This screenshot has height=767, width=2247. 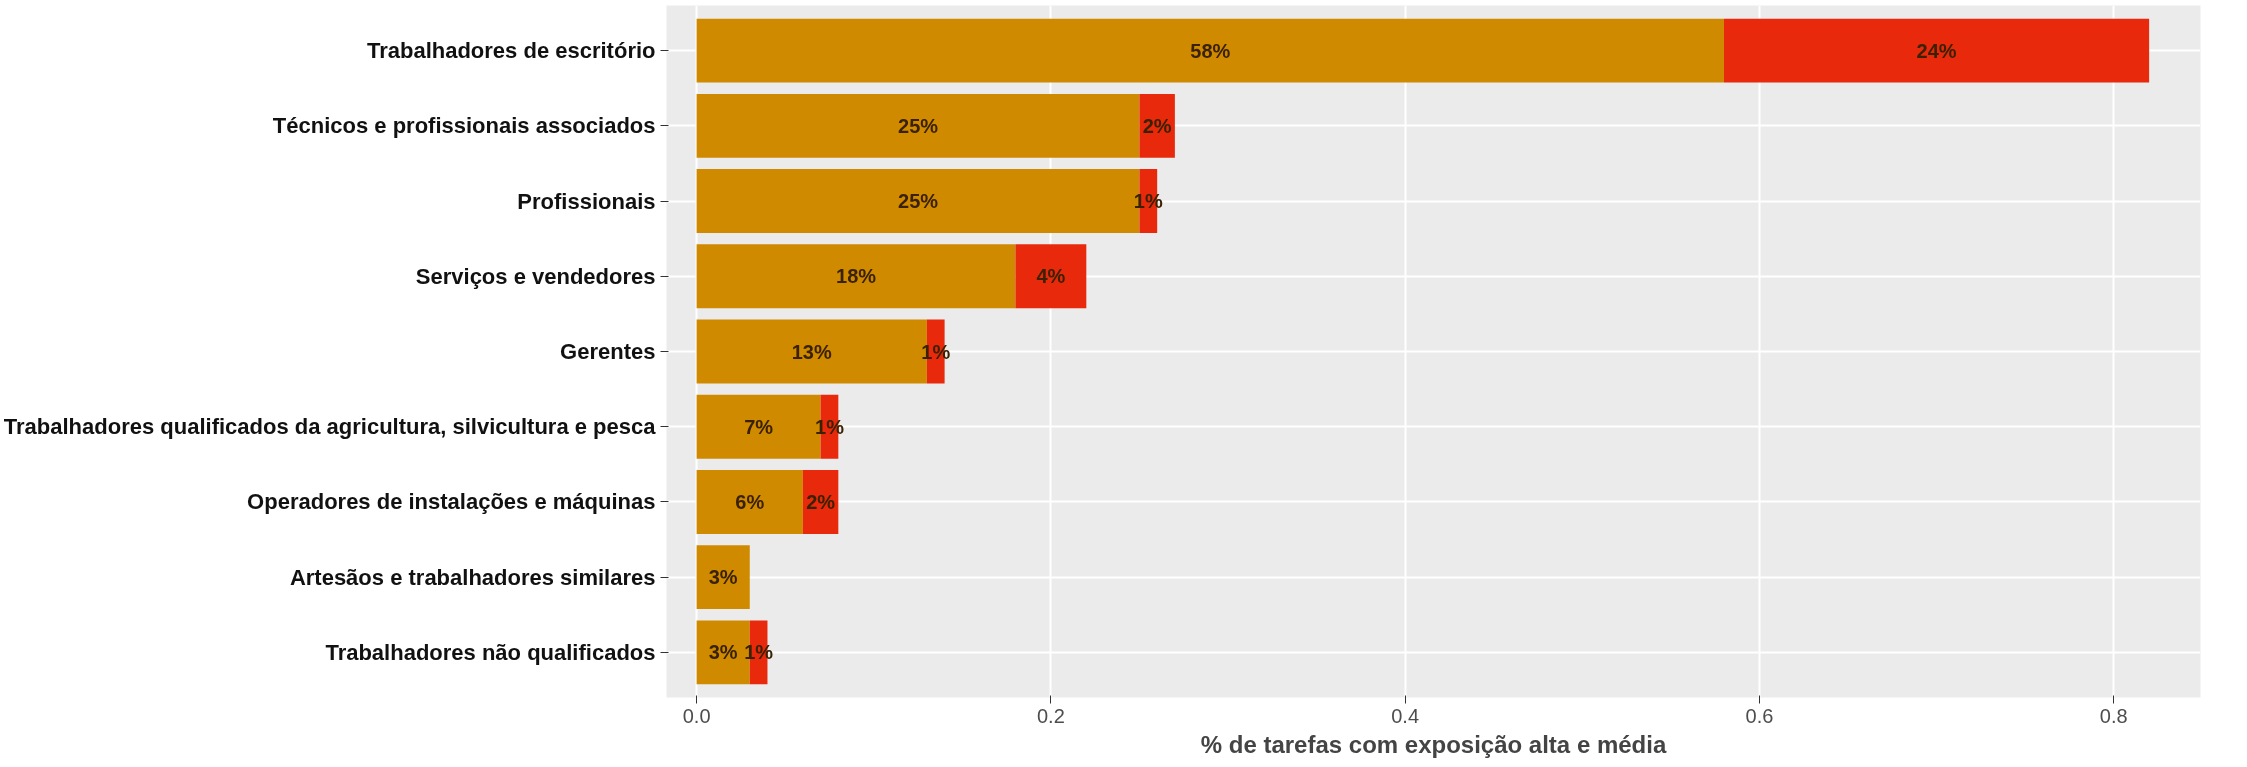 I want to click on data-label: 4%, so click(x=1051, y=276).